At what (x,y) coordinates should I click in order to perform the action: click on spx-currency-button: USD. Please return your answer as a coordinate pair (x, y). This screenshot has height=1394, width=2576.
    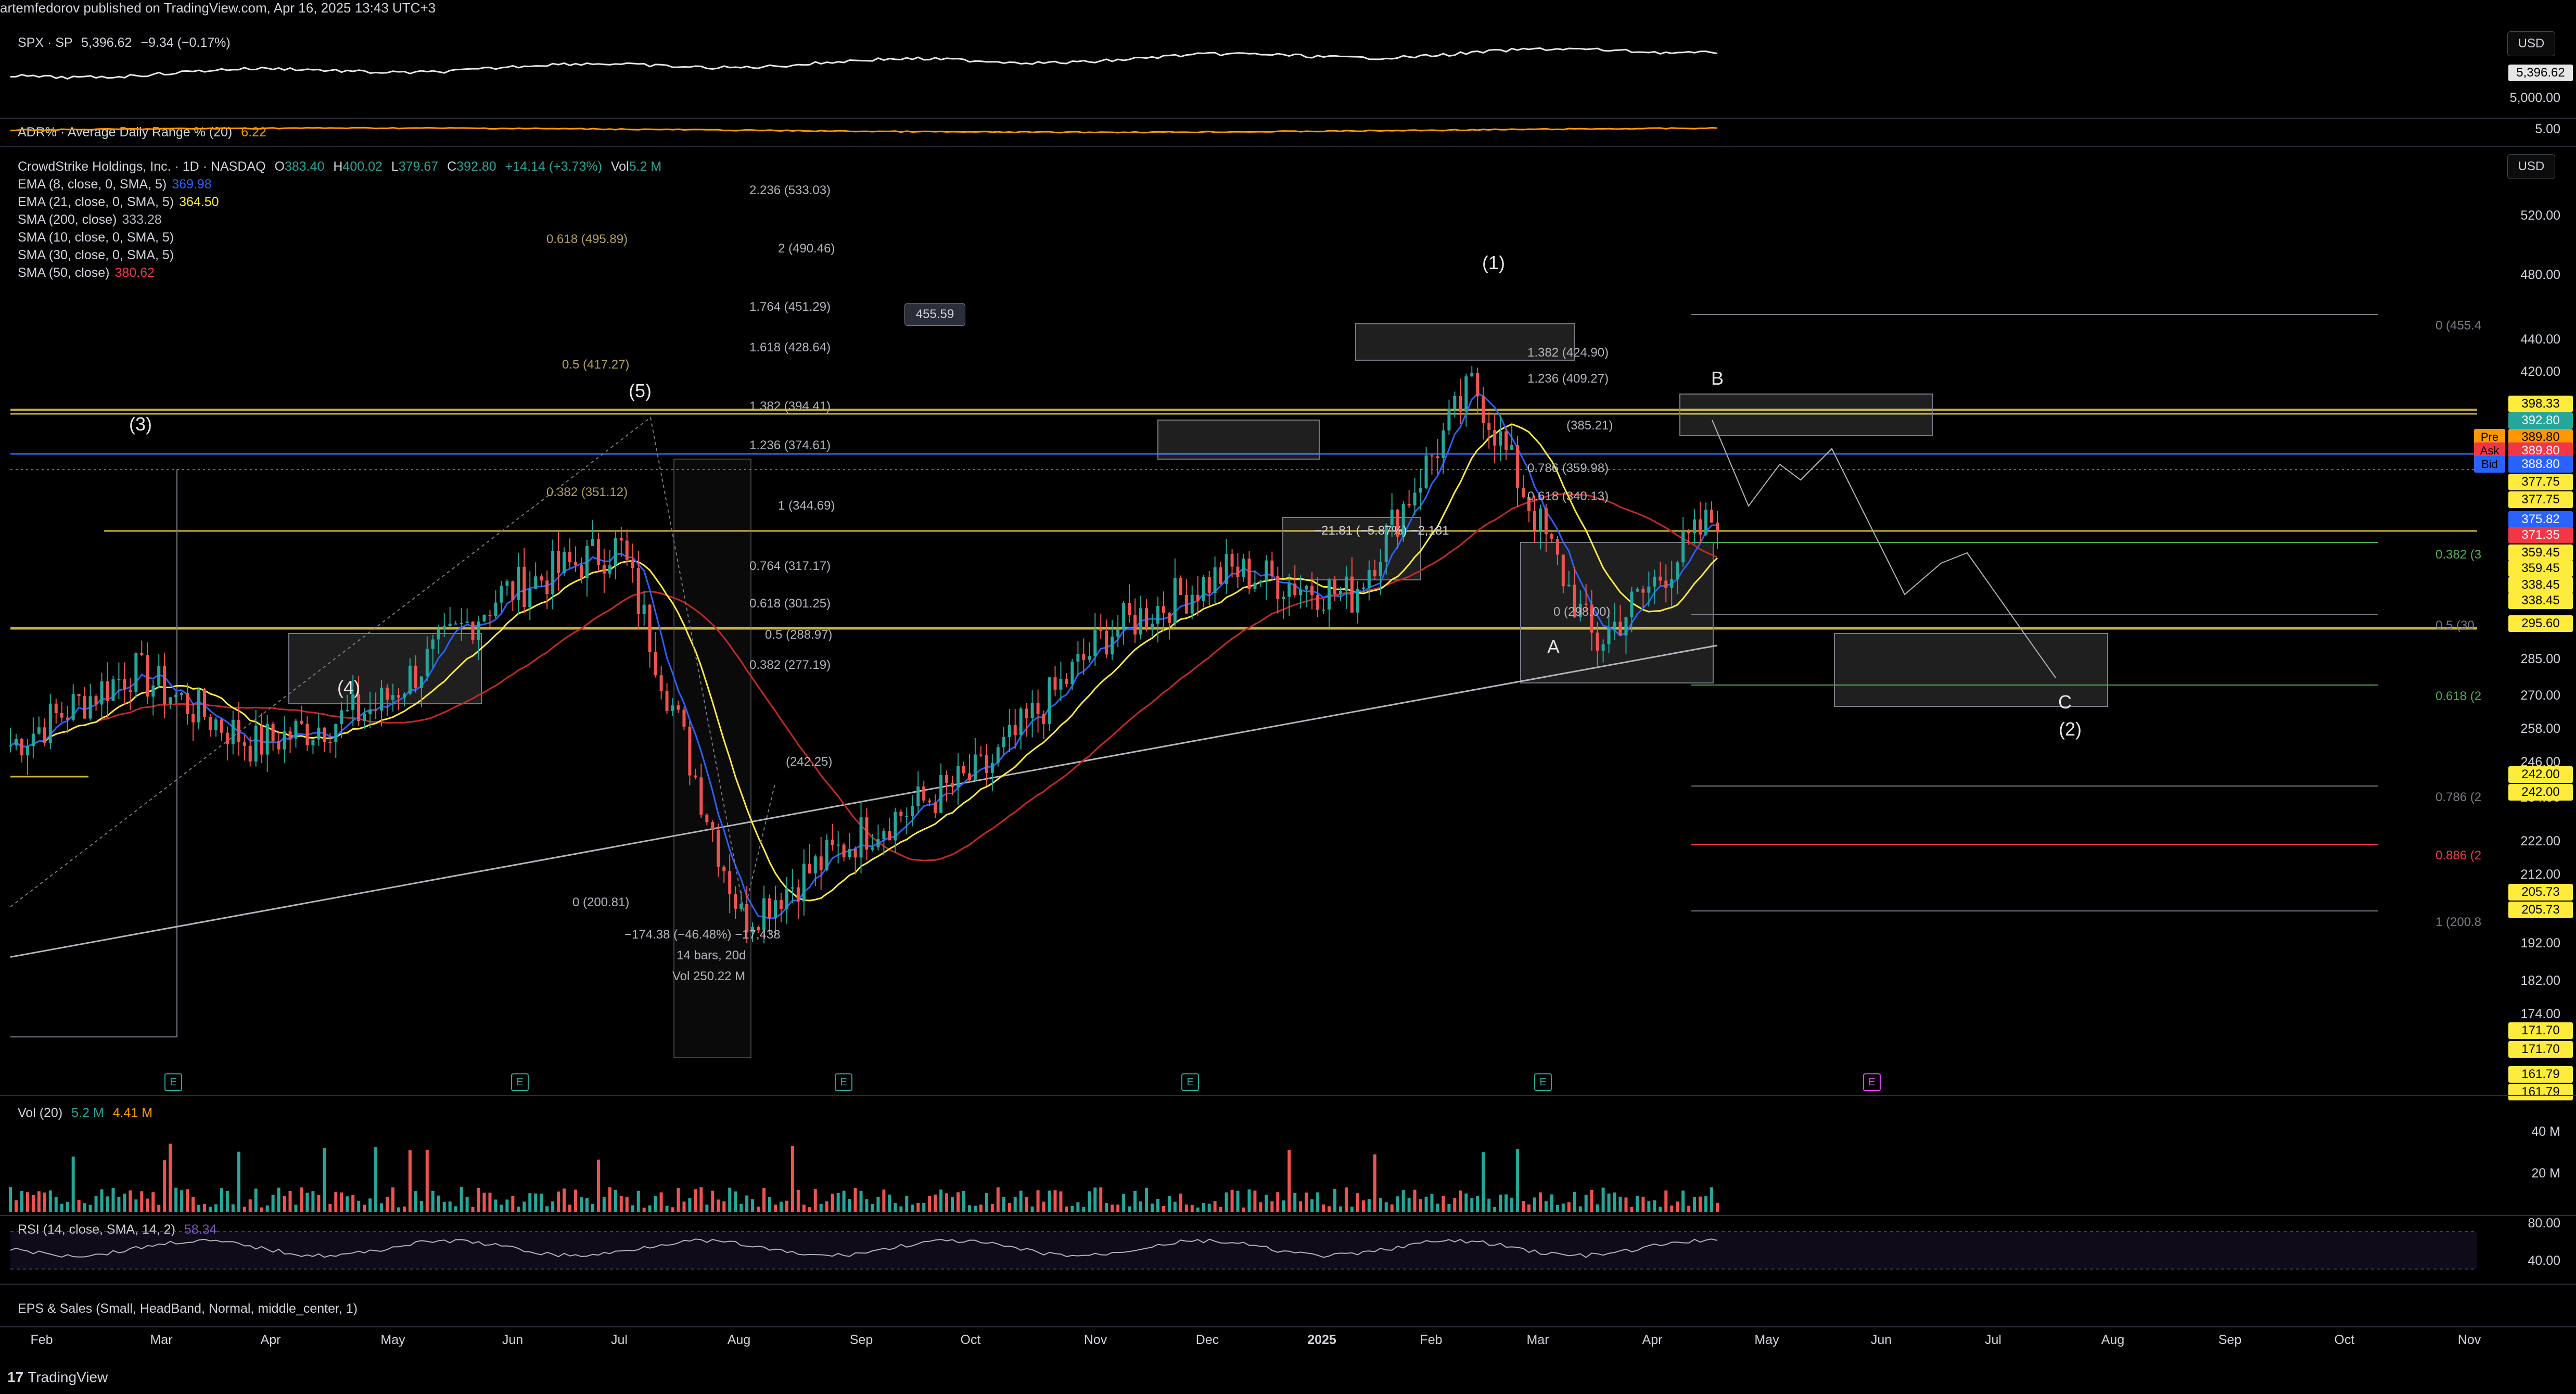
    Looking at the image, I should click on (2531, 43).